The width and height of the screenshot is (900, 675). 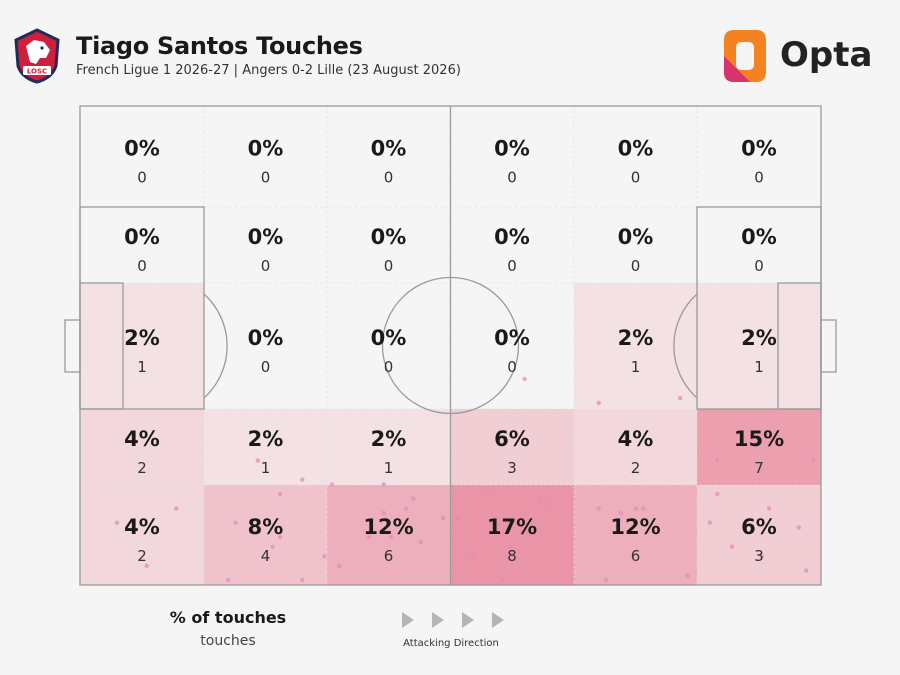 I want to click on zone-percentage-label: 15%, so click(x=759, y=439).